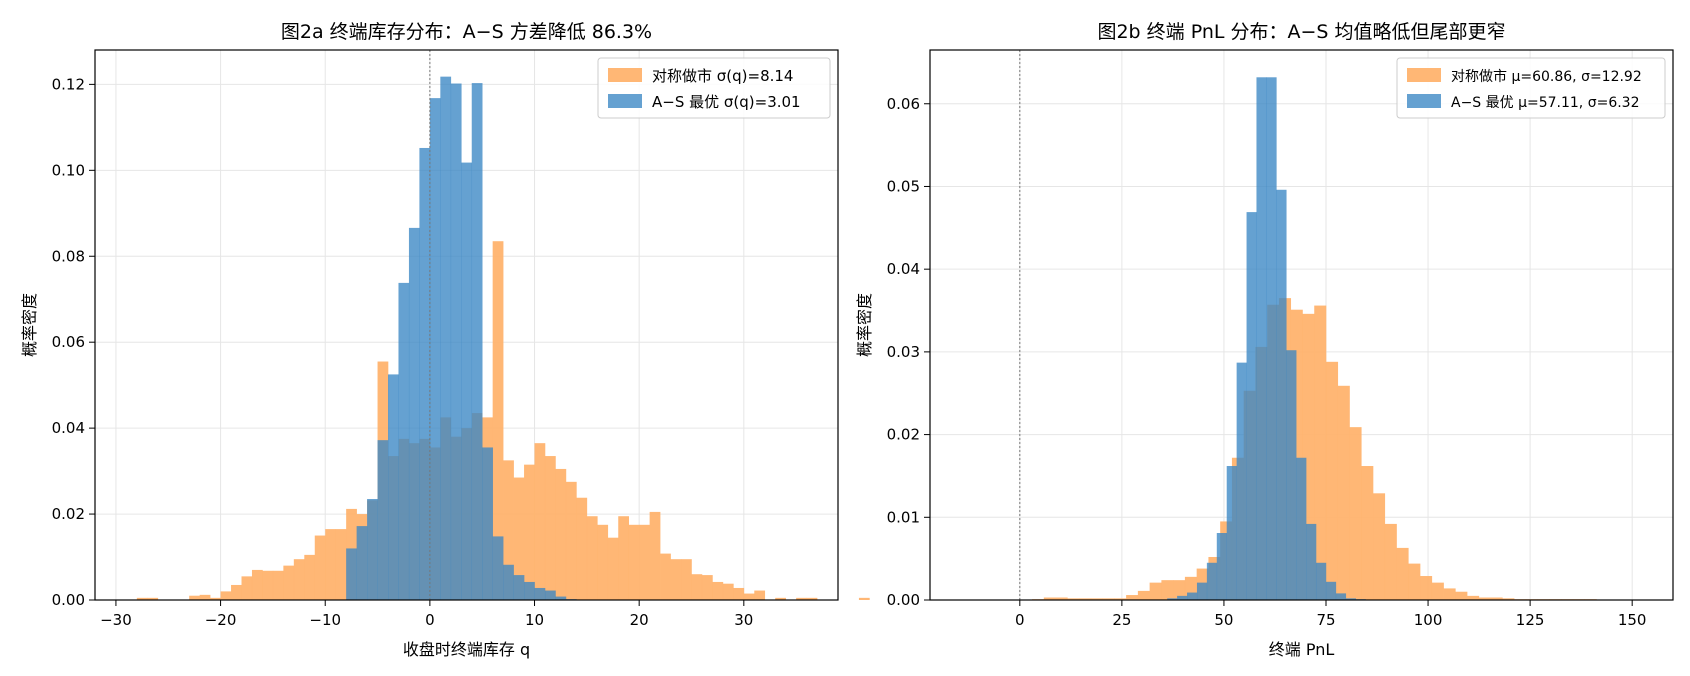 Image resolution: width=1690 pixels, height=676 pixels. I want to click on legend-label: A−S 最优 μ=57.11, σ=6.32, so click(1545, 103).